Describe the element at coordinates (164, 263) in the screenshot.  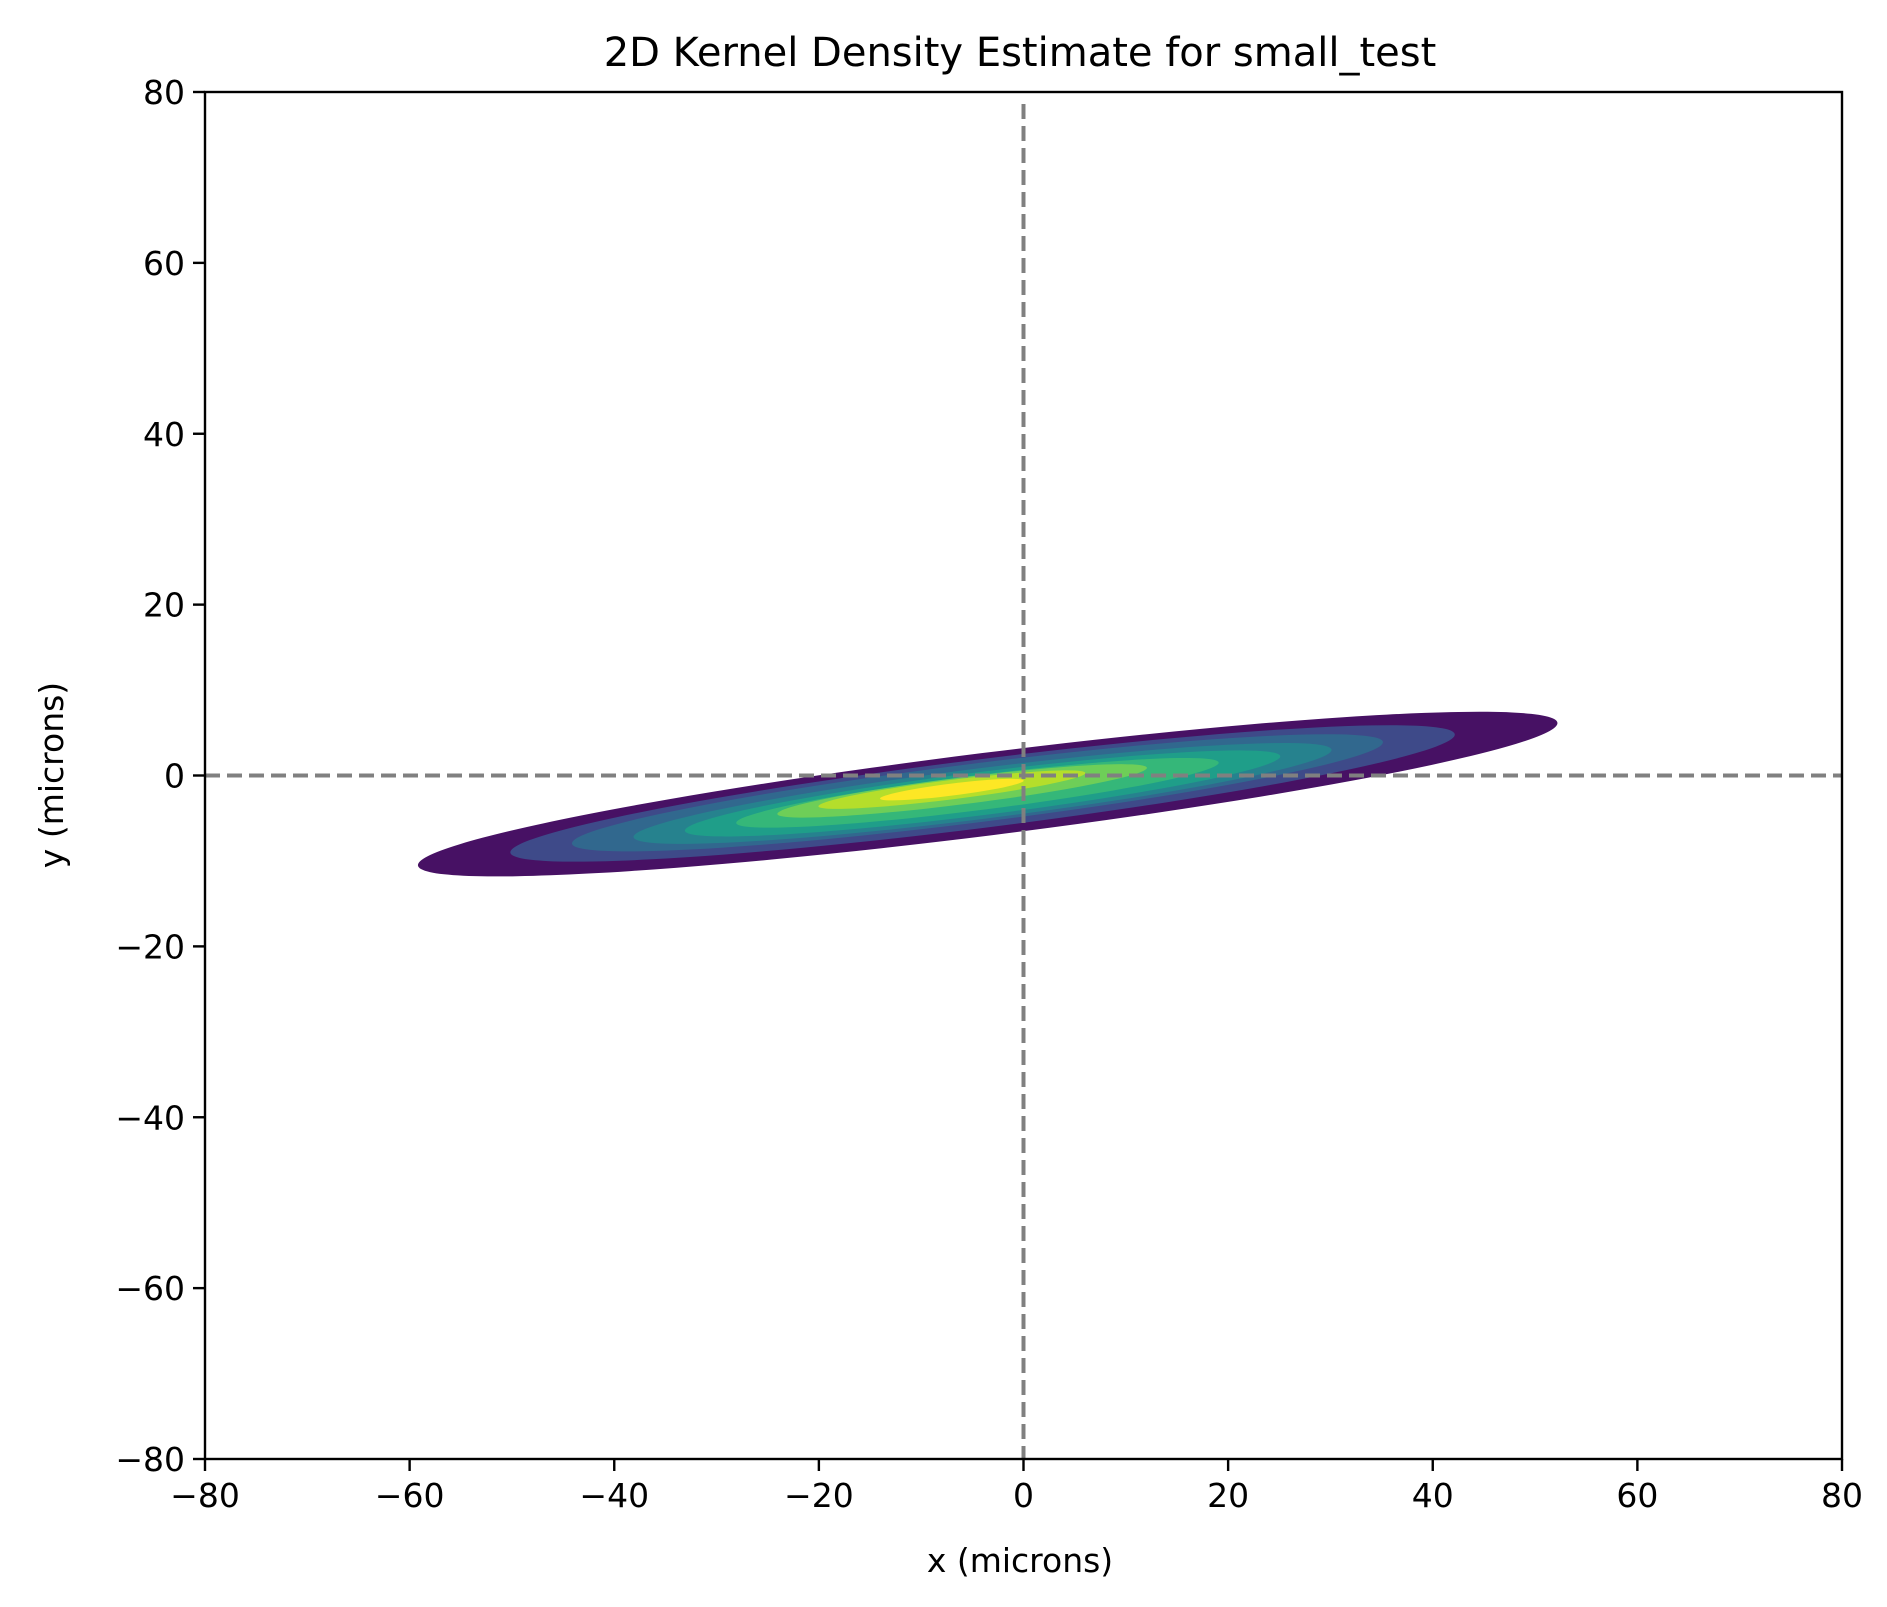
I see `y-tick-label: 60` at that location.